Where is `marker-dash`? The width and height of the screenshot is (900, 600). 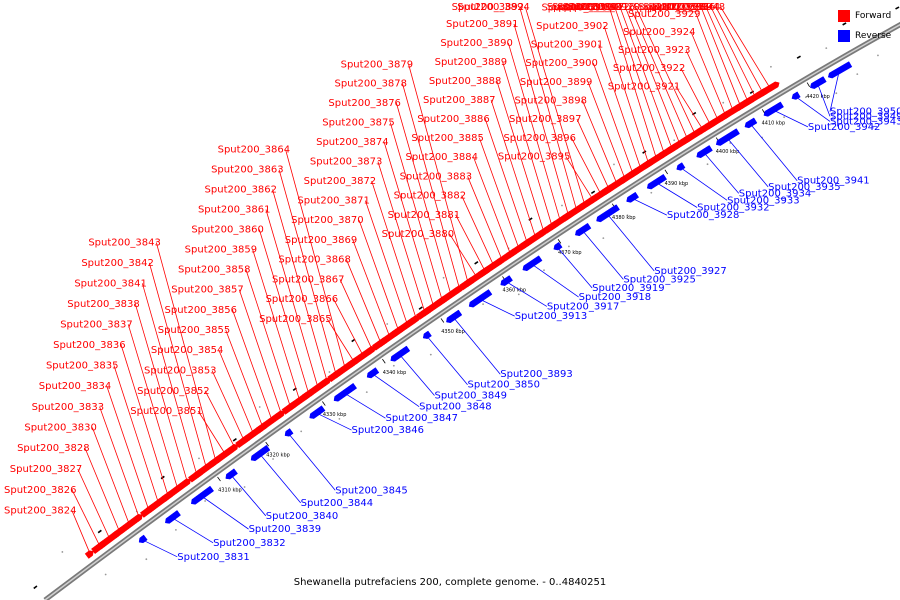 marker-dash is located at coordinates (593, 192).